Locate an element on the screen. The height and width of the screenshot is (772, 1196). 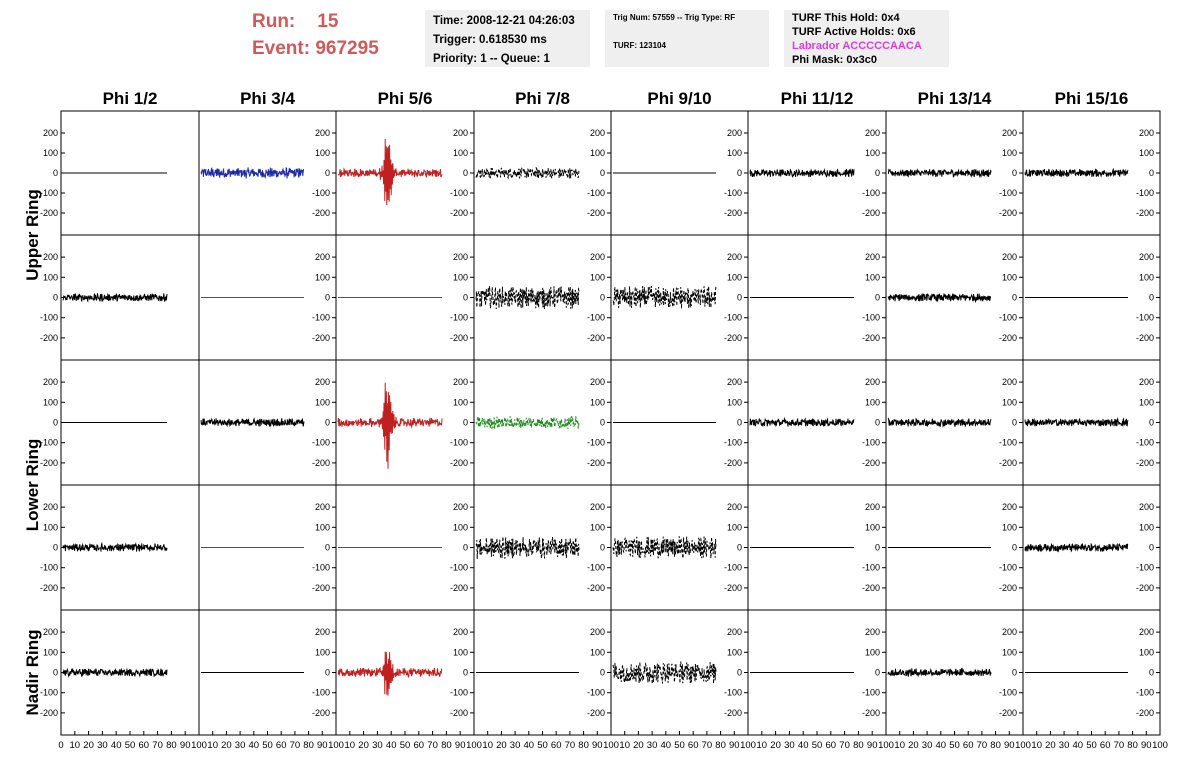
labrador-text: Labrador ACCCCCAACA is located at coordinates (857, 46).